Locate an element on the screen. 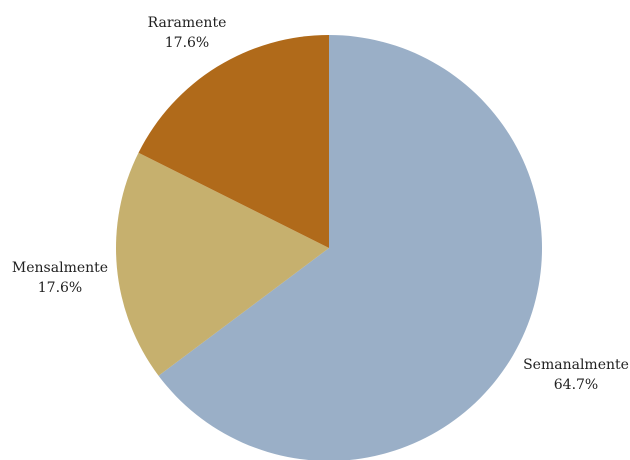 Image resolution: width=630 pixels, height=460 pixels. slice-label-mensalmente: Mensalmente is located at coordinates (60, 268).